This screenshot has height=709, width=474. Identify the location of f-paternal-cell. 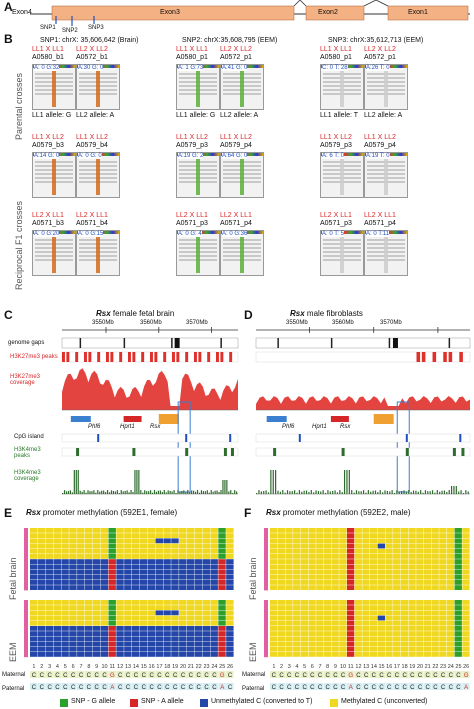
(435, 686).